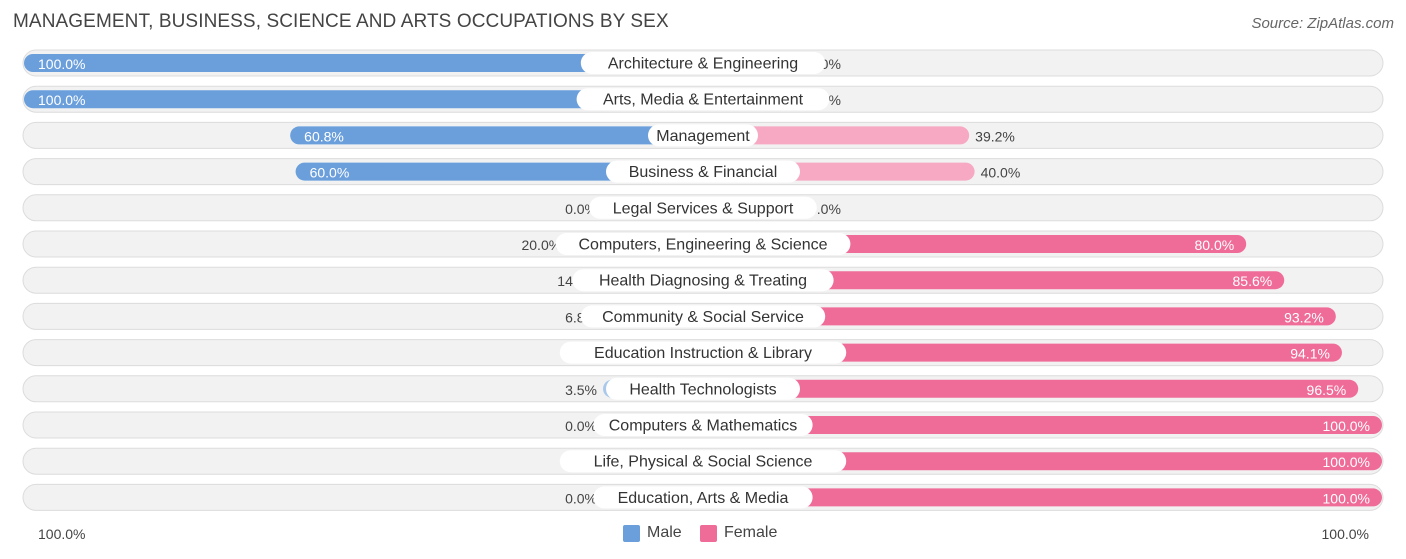 The height and width of the screenshot is (559, 1406). What do you see at coordinates (631, 533) in the screenshot?
I see `legend-swatch-male` at bounding box center [631, 533].